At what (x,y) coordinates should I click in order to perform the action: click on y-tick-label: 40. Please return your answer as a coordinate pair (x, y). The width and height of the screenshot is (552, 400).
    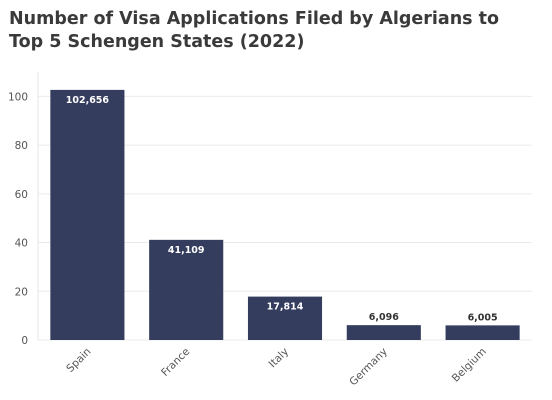
    Looking at the image, I should click on (21, 244).